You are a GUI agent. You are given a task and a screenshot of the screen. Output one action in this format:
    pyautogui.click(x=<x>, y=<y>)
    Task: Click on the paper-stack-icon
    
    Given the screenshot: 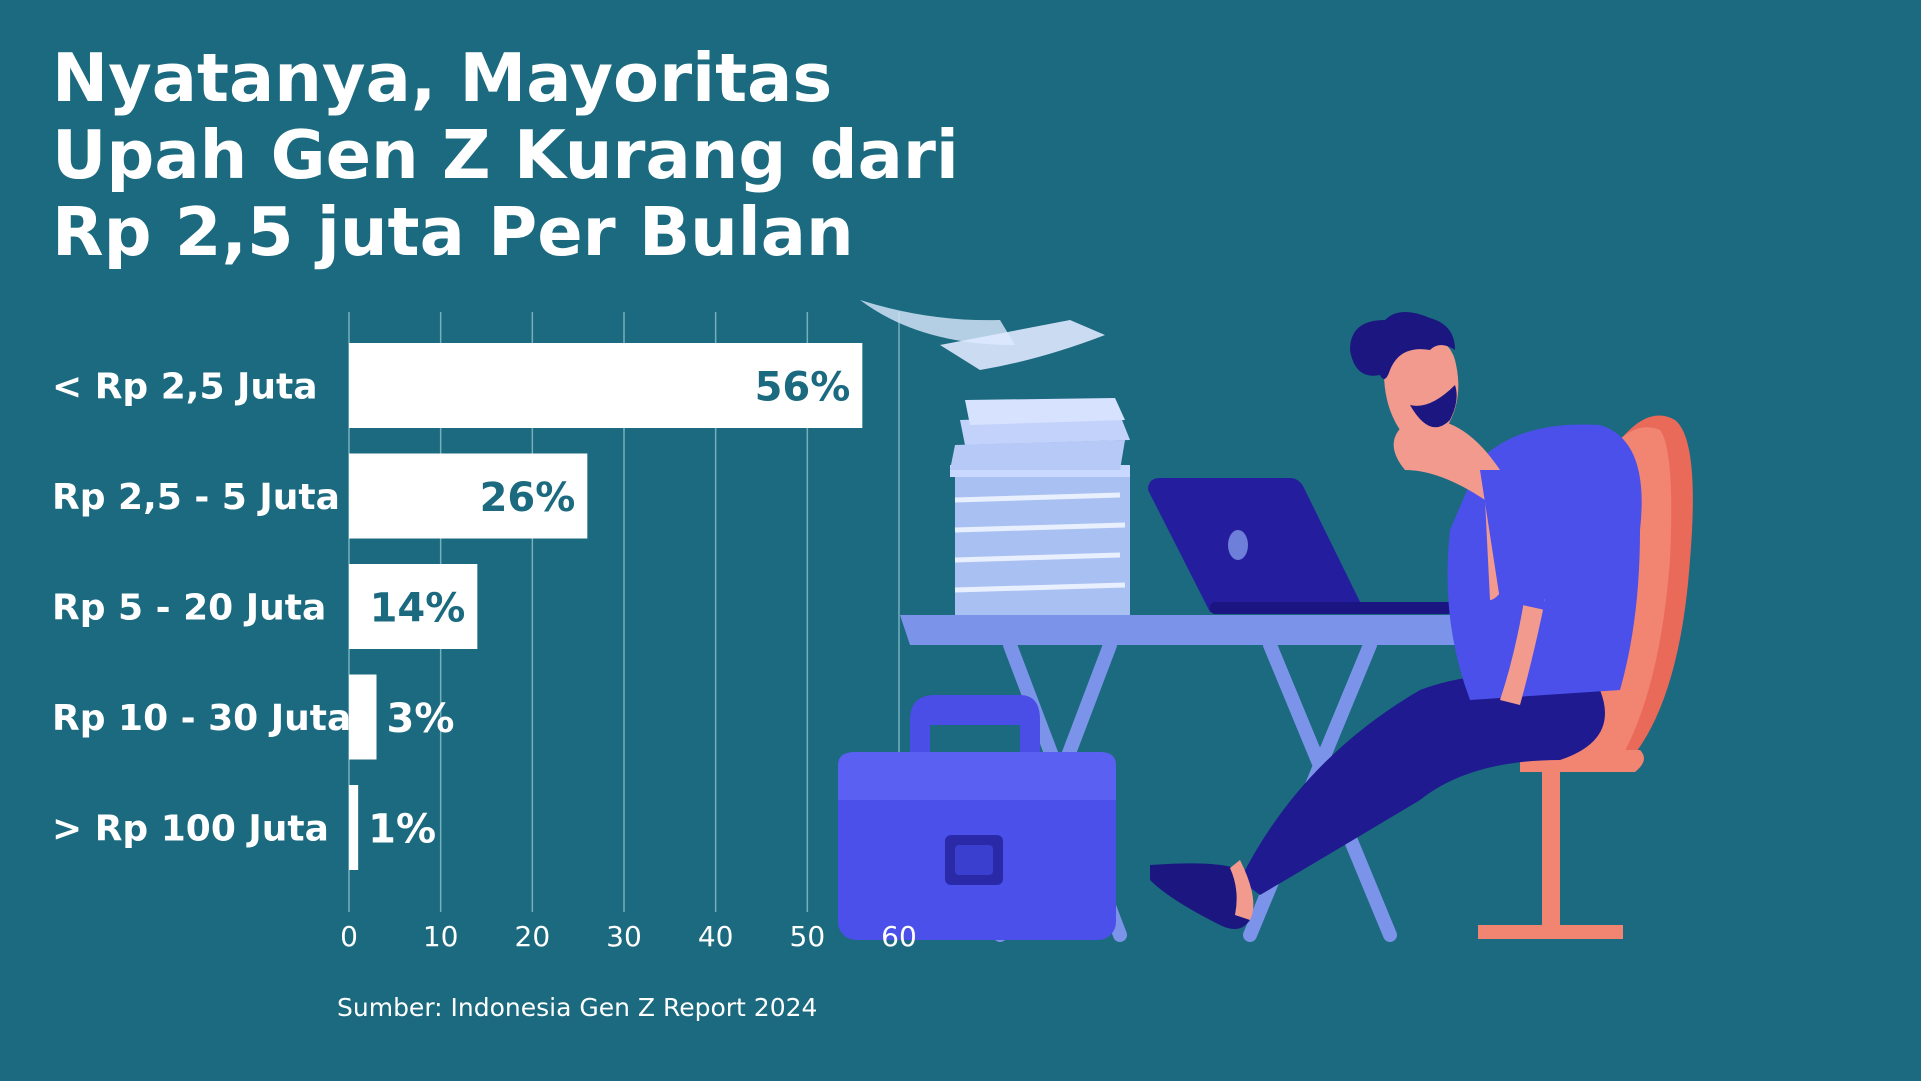 What is the action you would take?
    pyautogui.click(x=1040, y=509)
    